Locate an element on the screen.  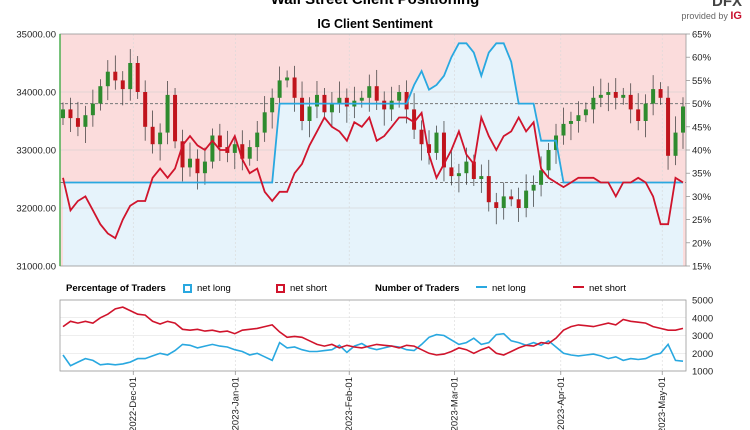
bottom-plot-frame is located at coordinates (373, 335).